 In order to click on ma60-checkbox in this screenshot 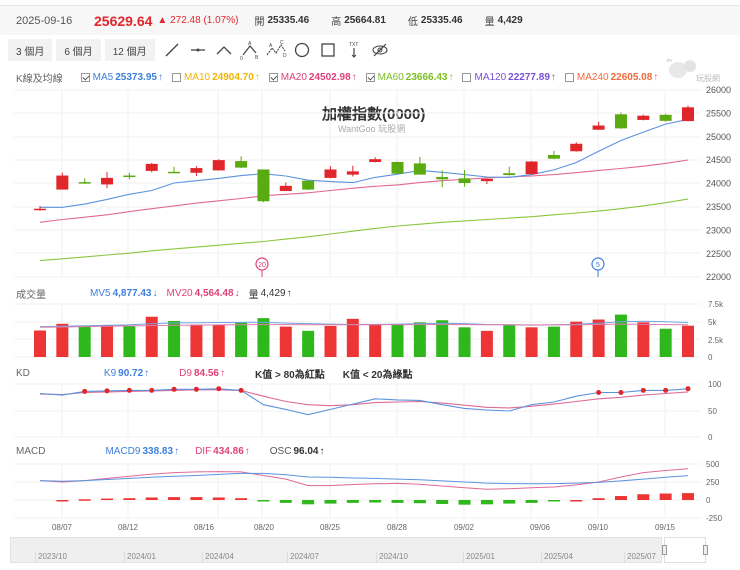, I will do `click(370, 77)`.